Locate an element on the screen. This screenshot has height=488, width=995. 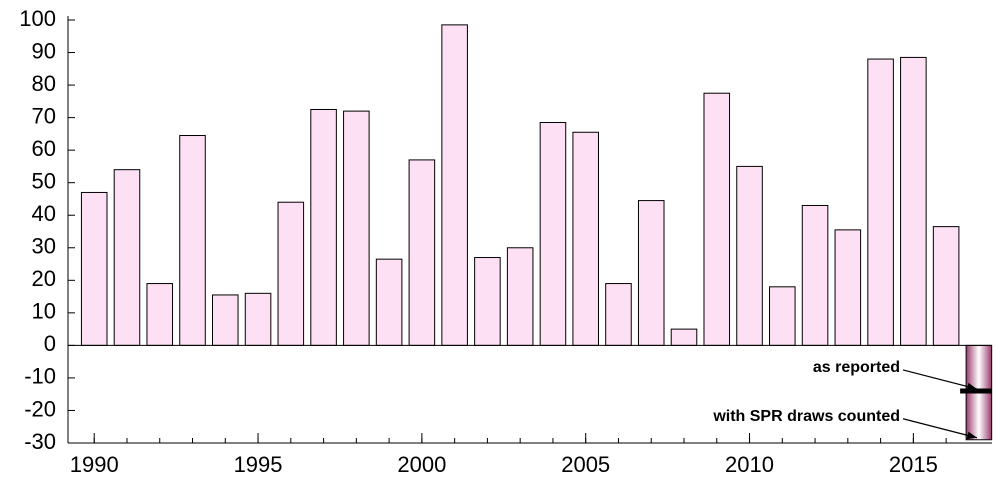
y-tick-label: 40 is located at coordinates (44, 213).